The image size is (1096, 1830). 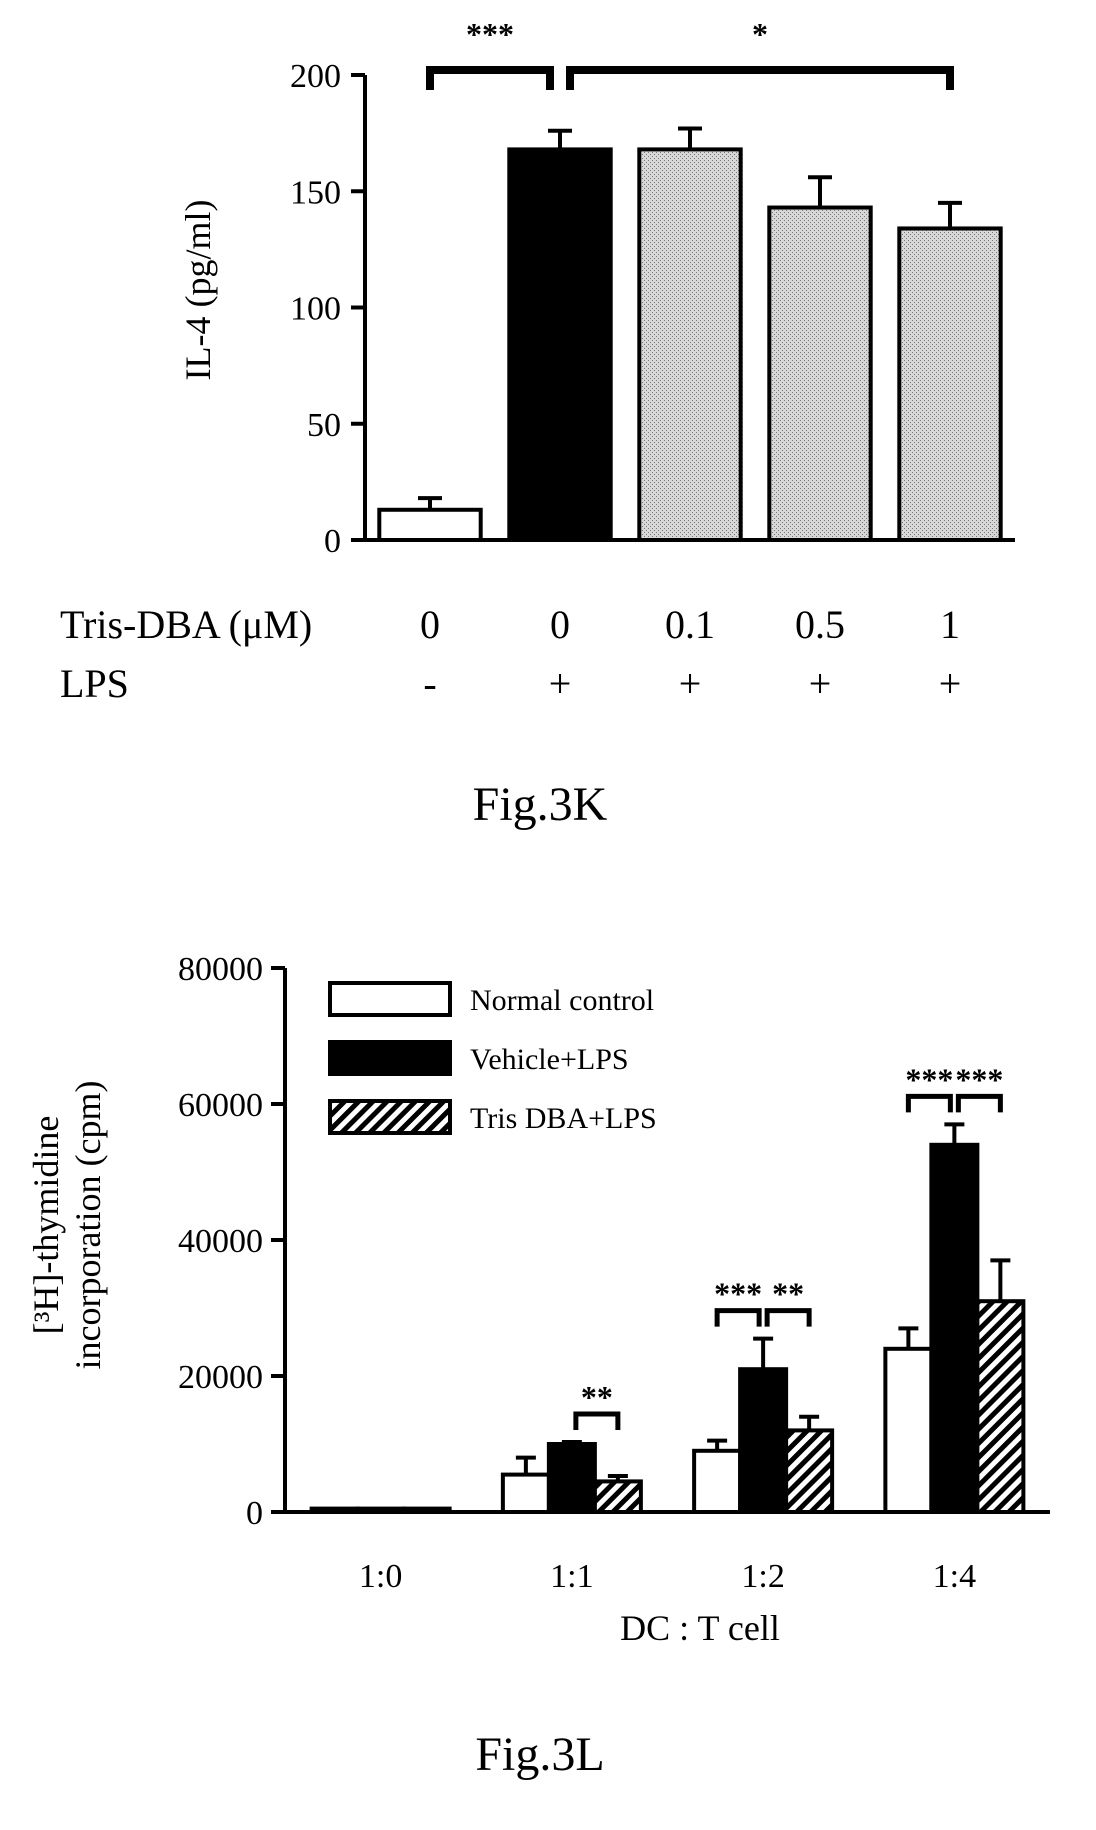 What do you see at coordinates (563, 1118) in the screenshot?
I see `legend-label-tris-dba-lps: Tris DBA+LPS` at bounding box center [563, 1118].